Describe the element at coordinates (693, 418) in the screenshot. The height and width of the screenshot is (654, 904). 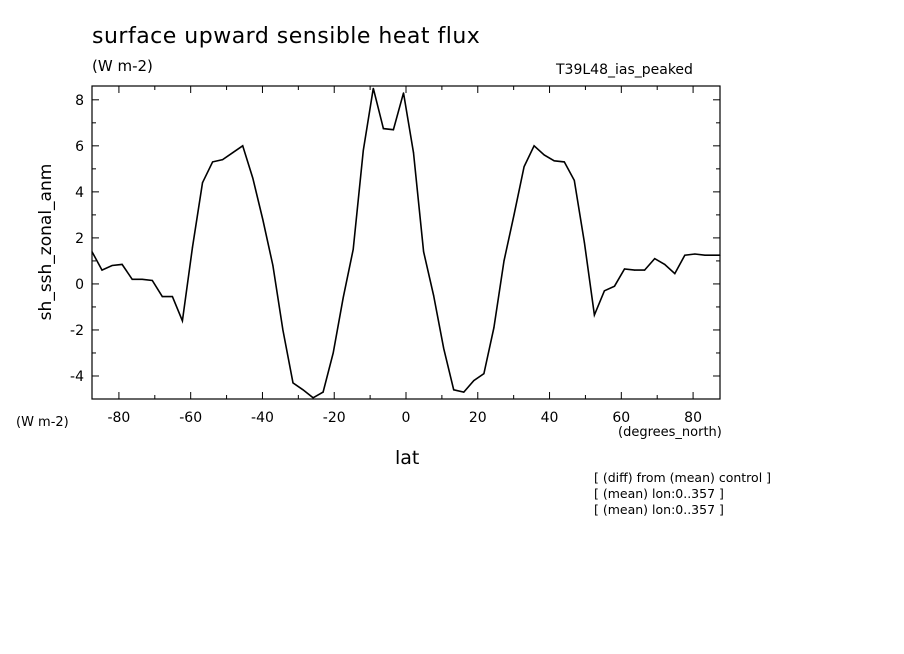
I see `x-tick-label: 80` at that location.